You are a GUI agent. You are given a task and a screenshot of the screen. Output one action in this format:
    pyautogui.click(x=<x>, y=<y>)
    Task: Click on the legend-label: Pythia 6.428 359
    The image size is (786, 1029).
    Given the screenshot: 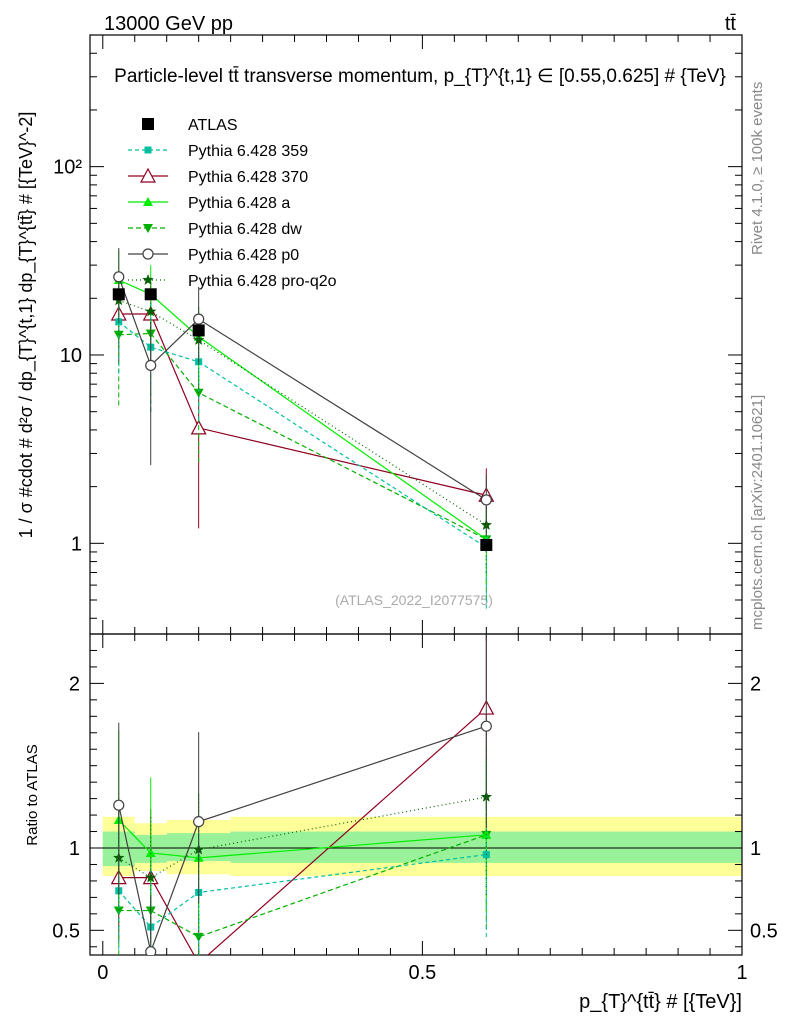 What is the action you would take?
    pyautogui.click(x=248, y=151)
    